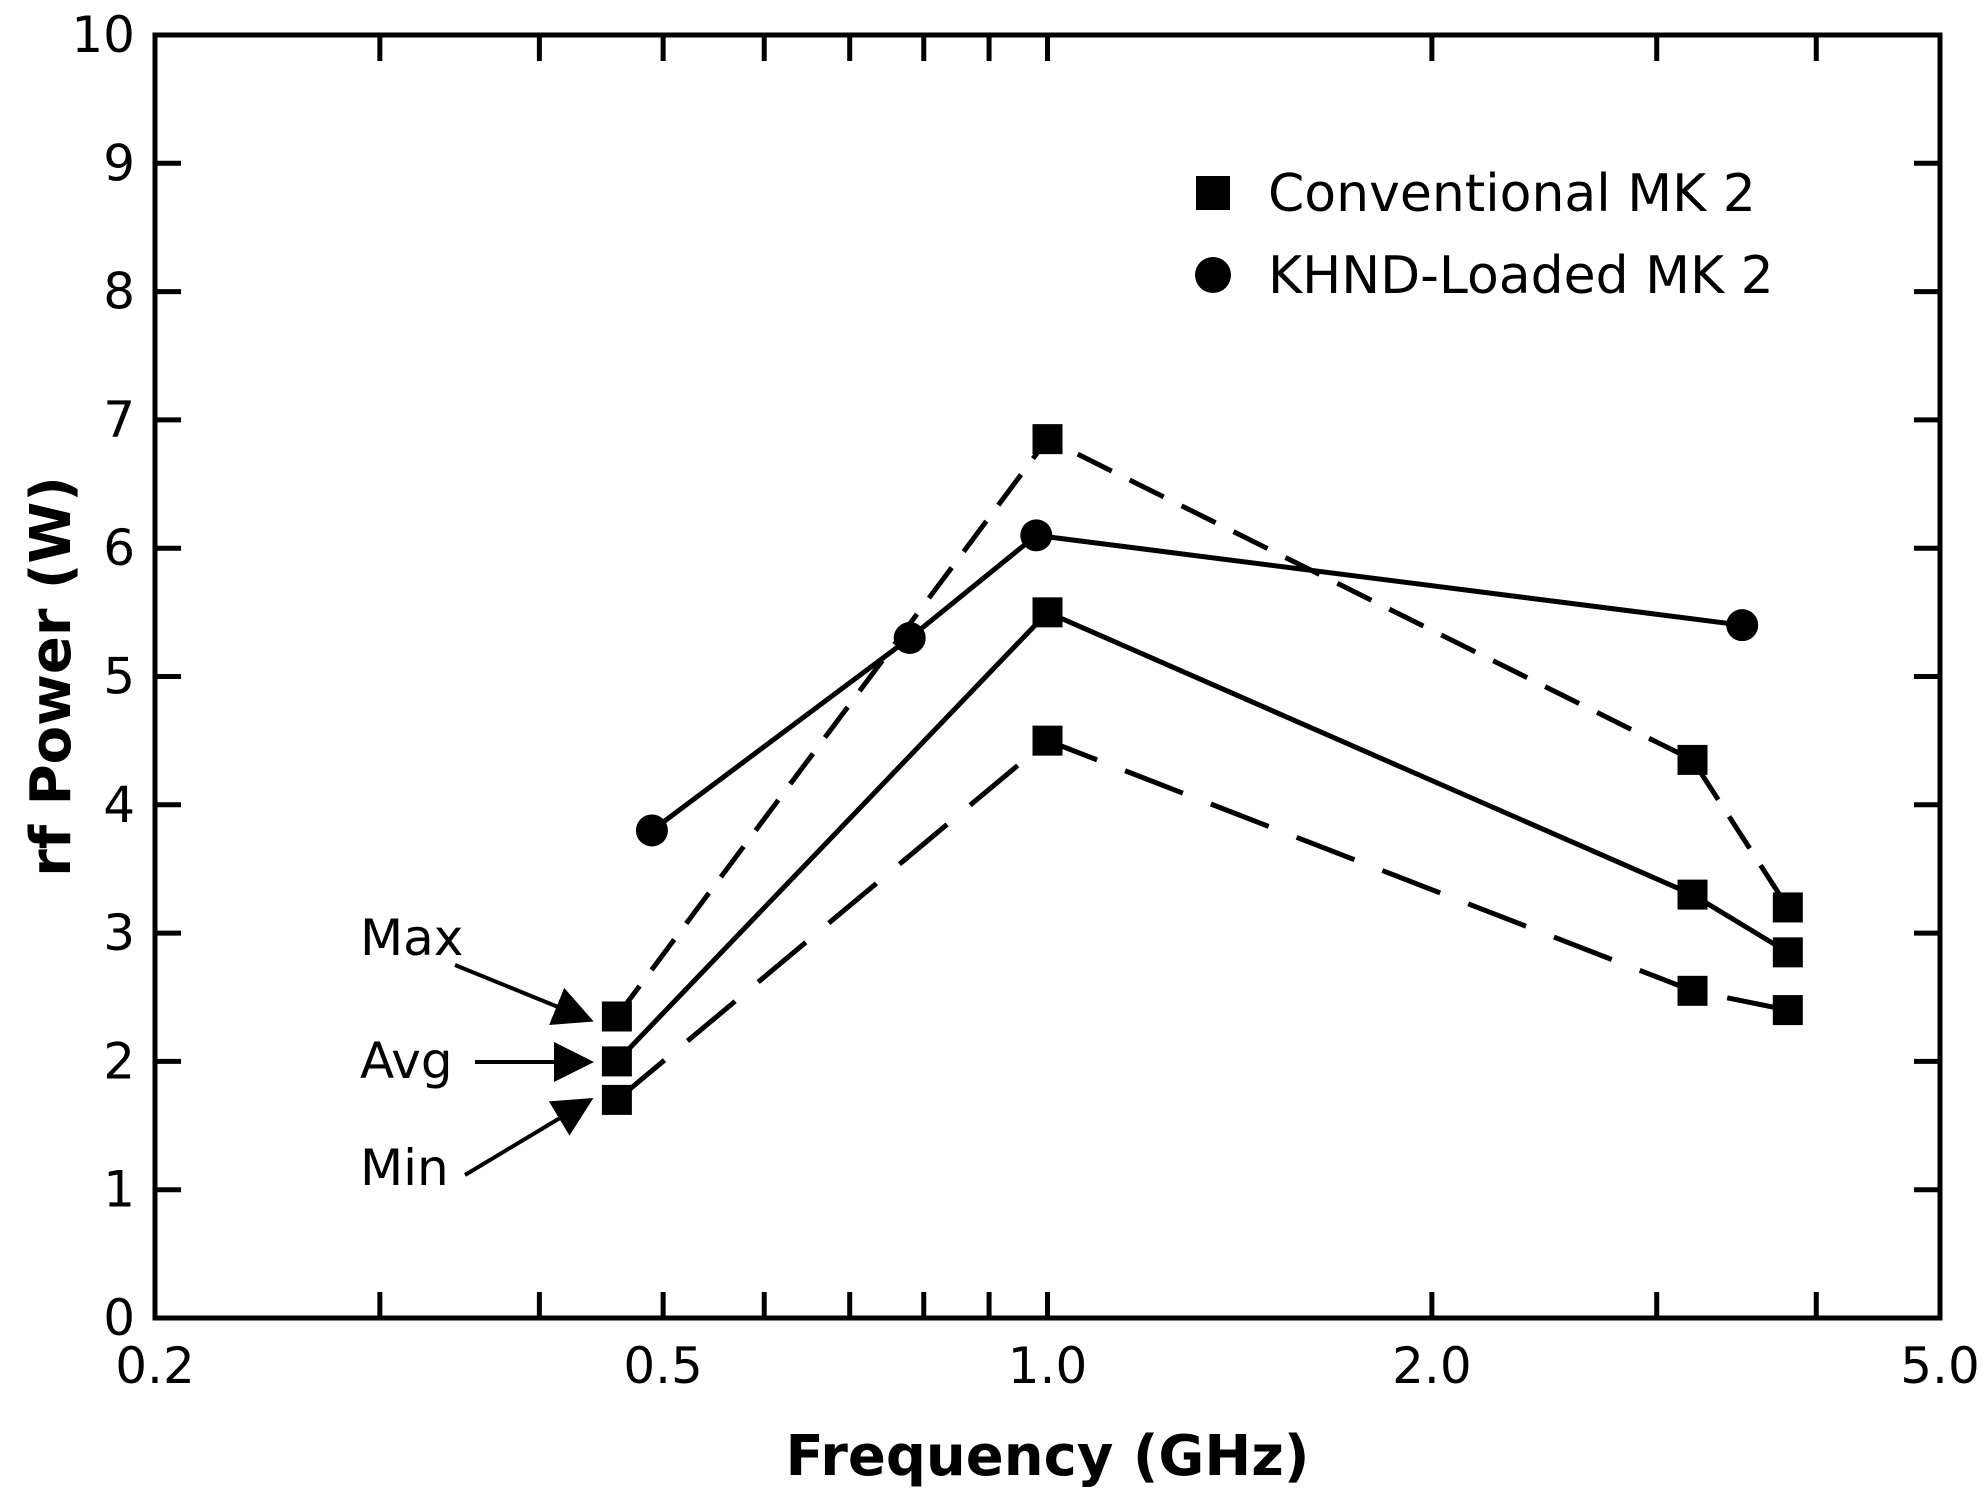 The width and height of the screenshot is (1986, 1492). Describe the element at coordinates (1048, 1456) in the screenshot. I see `x-axis-title: Frequency (GHz)` at that location.